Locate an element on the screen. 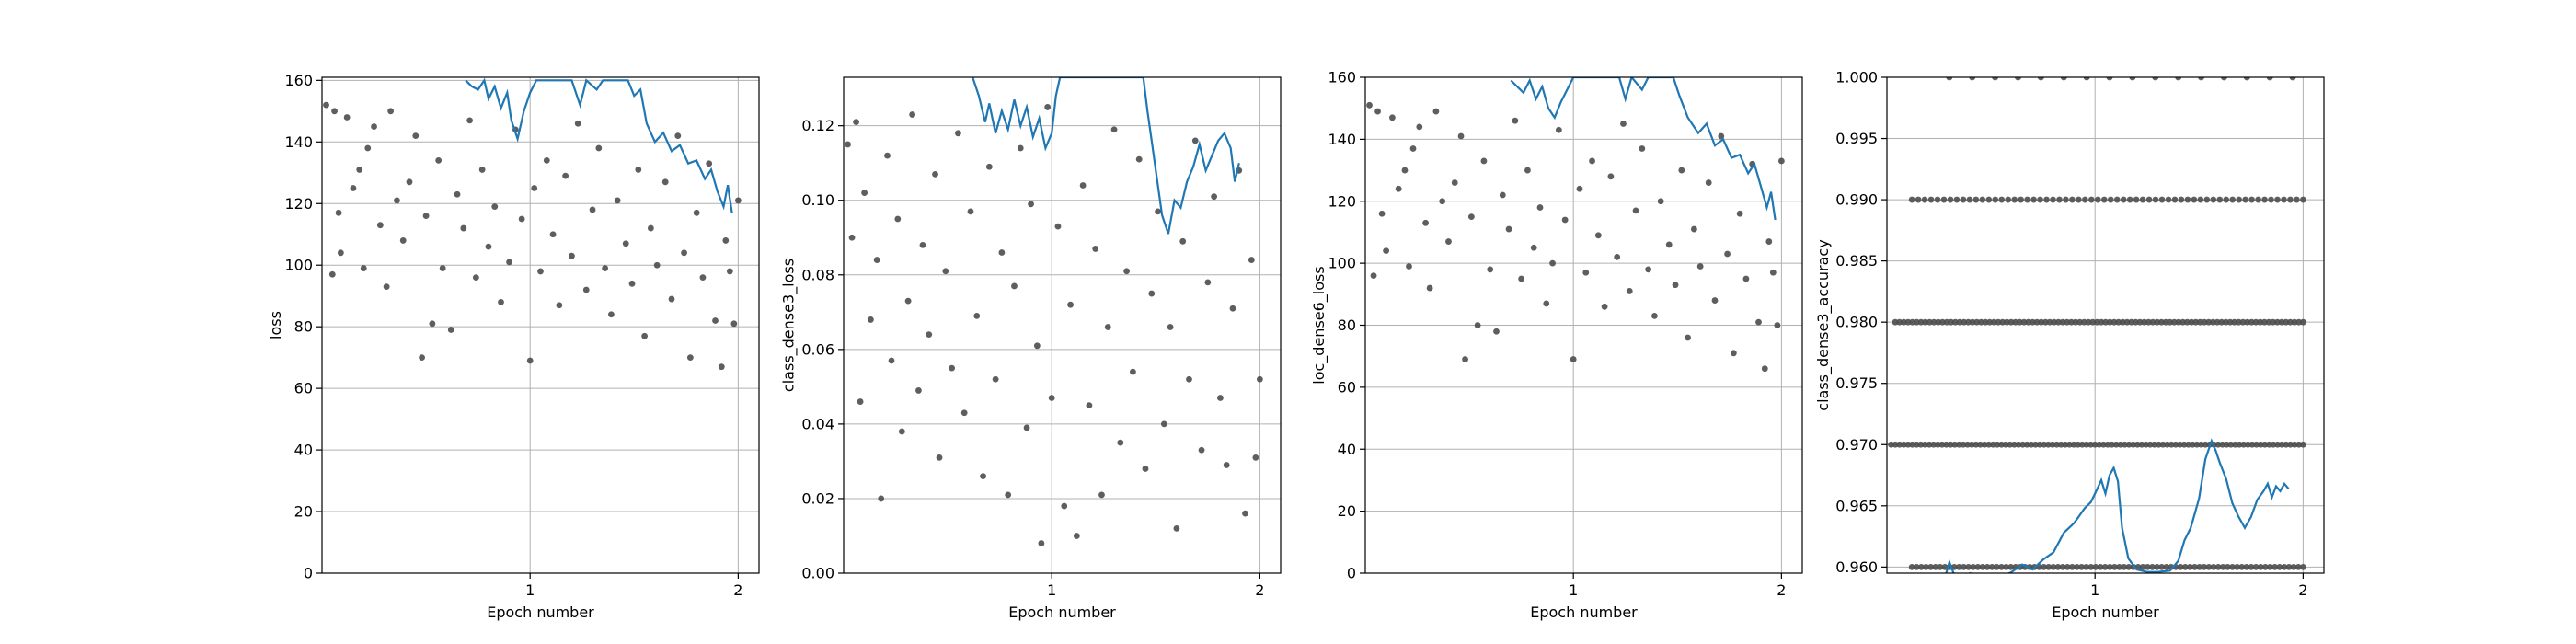  y-tick-label: 0.04 is located at coordinates (817, 423).